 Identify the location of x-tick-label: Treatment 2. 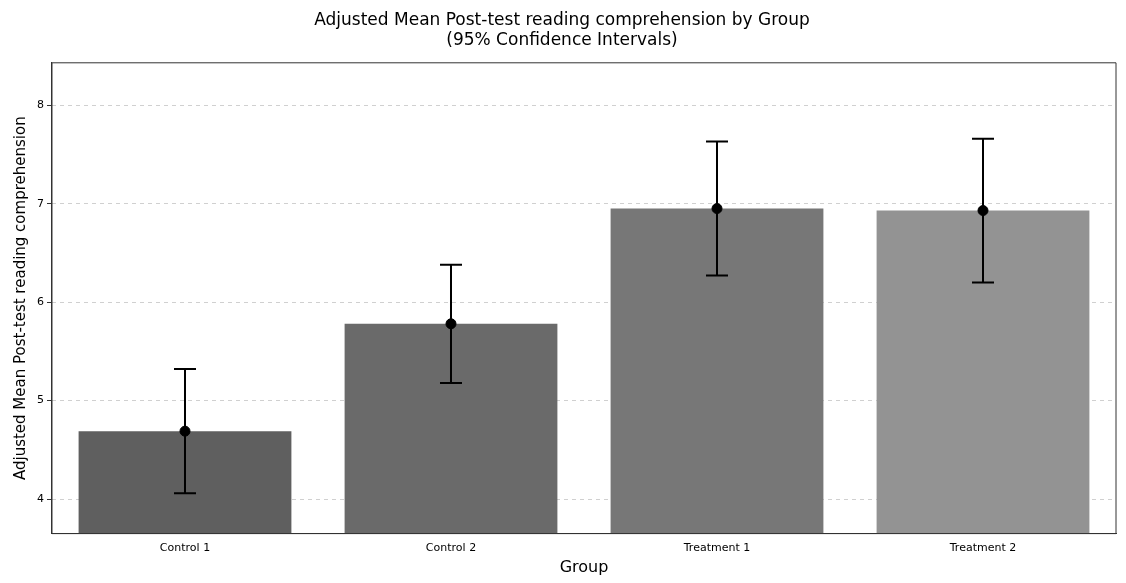
(982, 548).